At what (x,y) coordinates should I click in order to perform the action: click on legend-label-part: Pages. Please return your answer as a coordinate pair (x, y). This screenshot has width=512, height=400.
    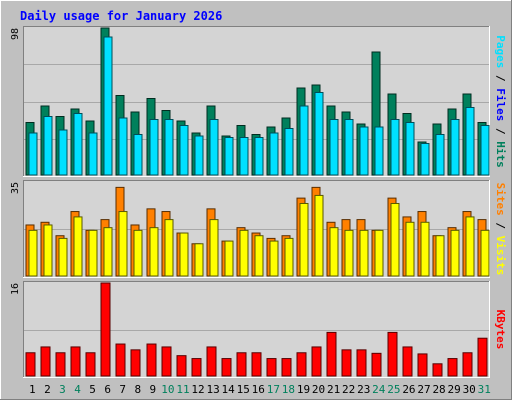
    Looking at the image, I should click on (500, 51).